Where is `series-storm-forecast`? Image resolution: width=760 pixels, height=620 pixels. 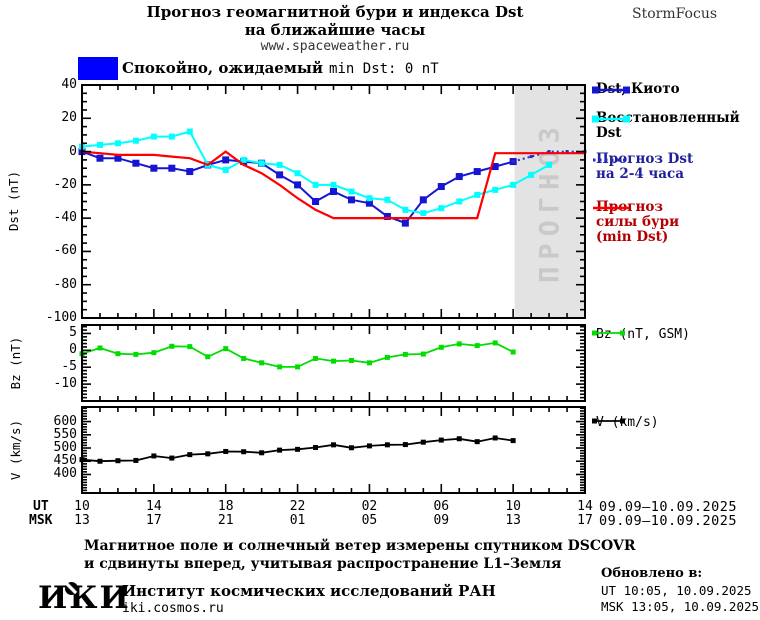 series-storm-forecast is located at coordinates (333, 185).